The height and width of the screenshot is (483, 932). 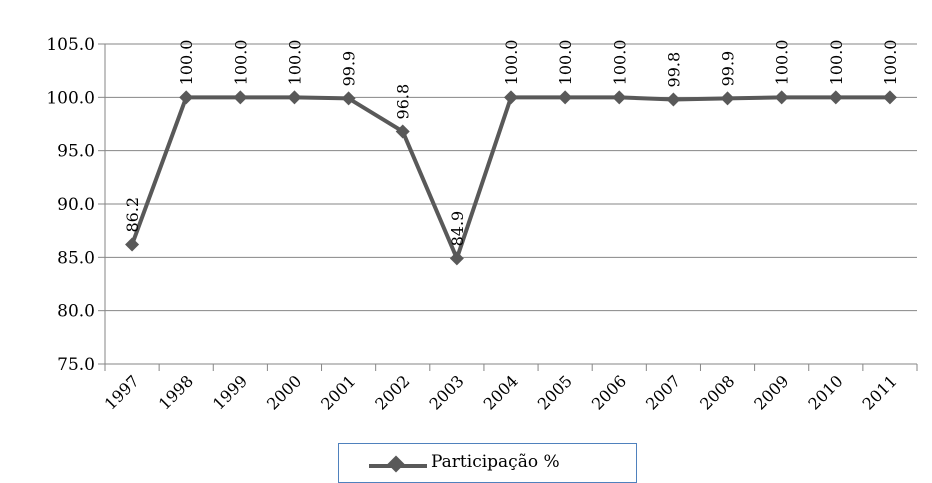 I want to click on y-tick-label: 85.0, so click(x=76, y=258).